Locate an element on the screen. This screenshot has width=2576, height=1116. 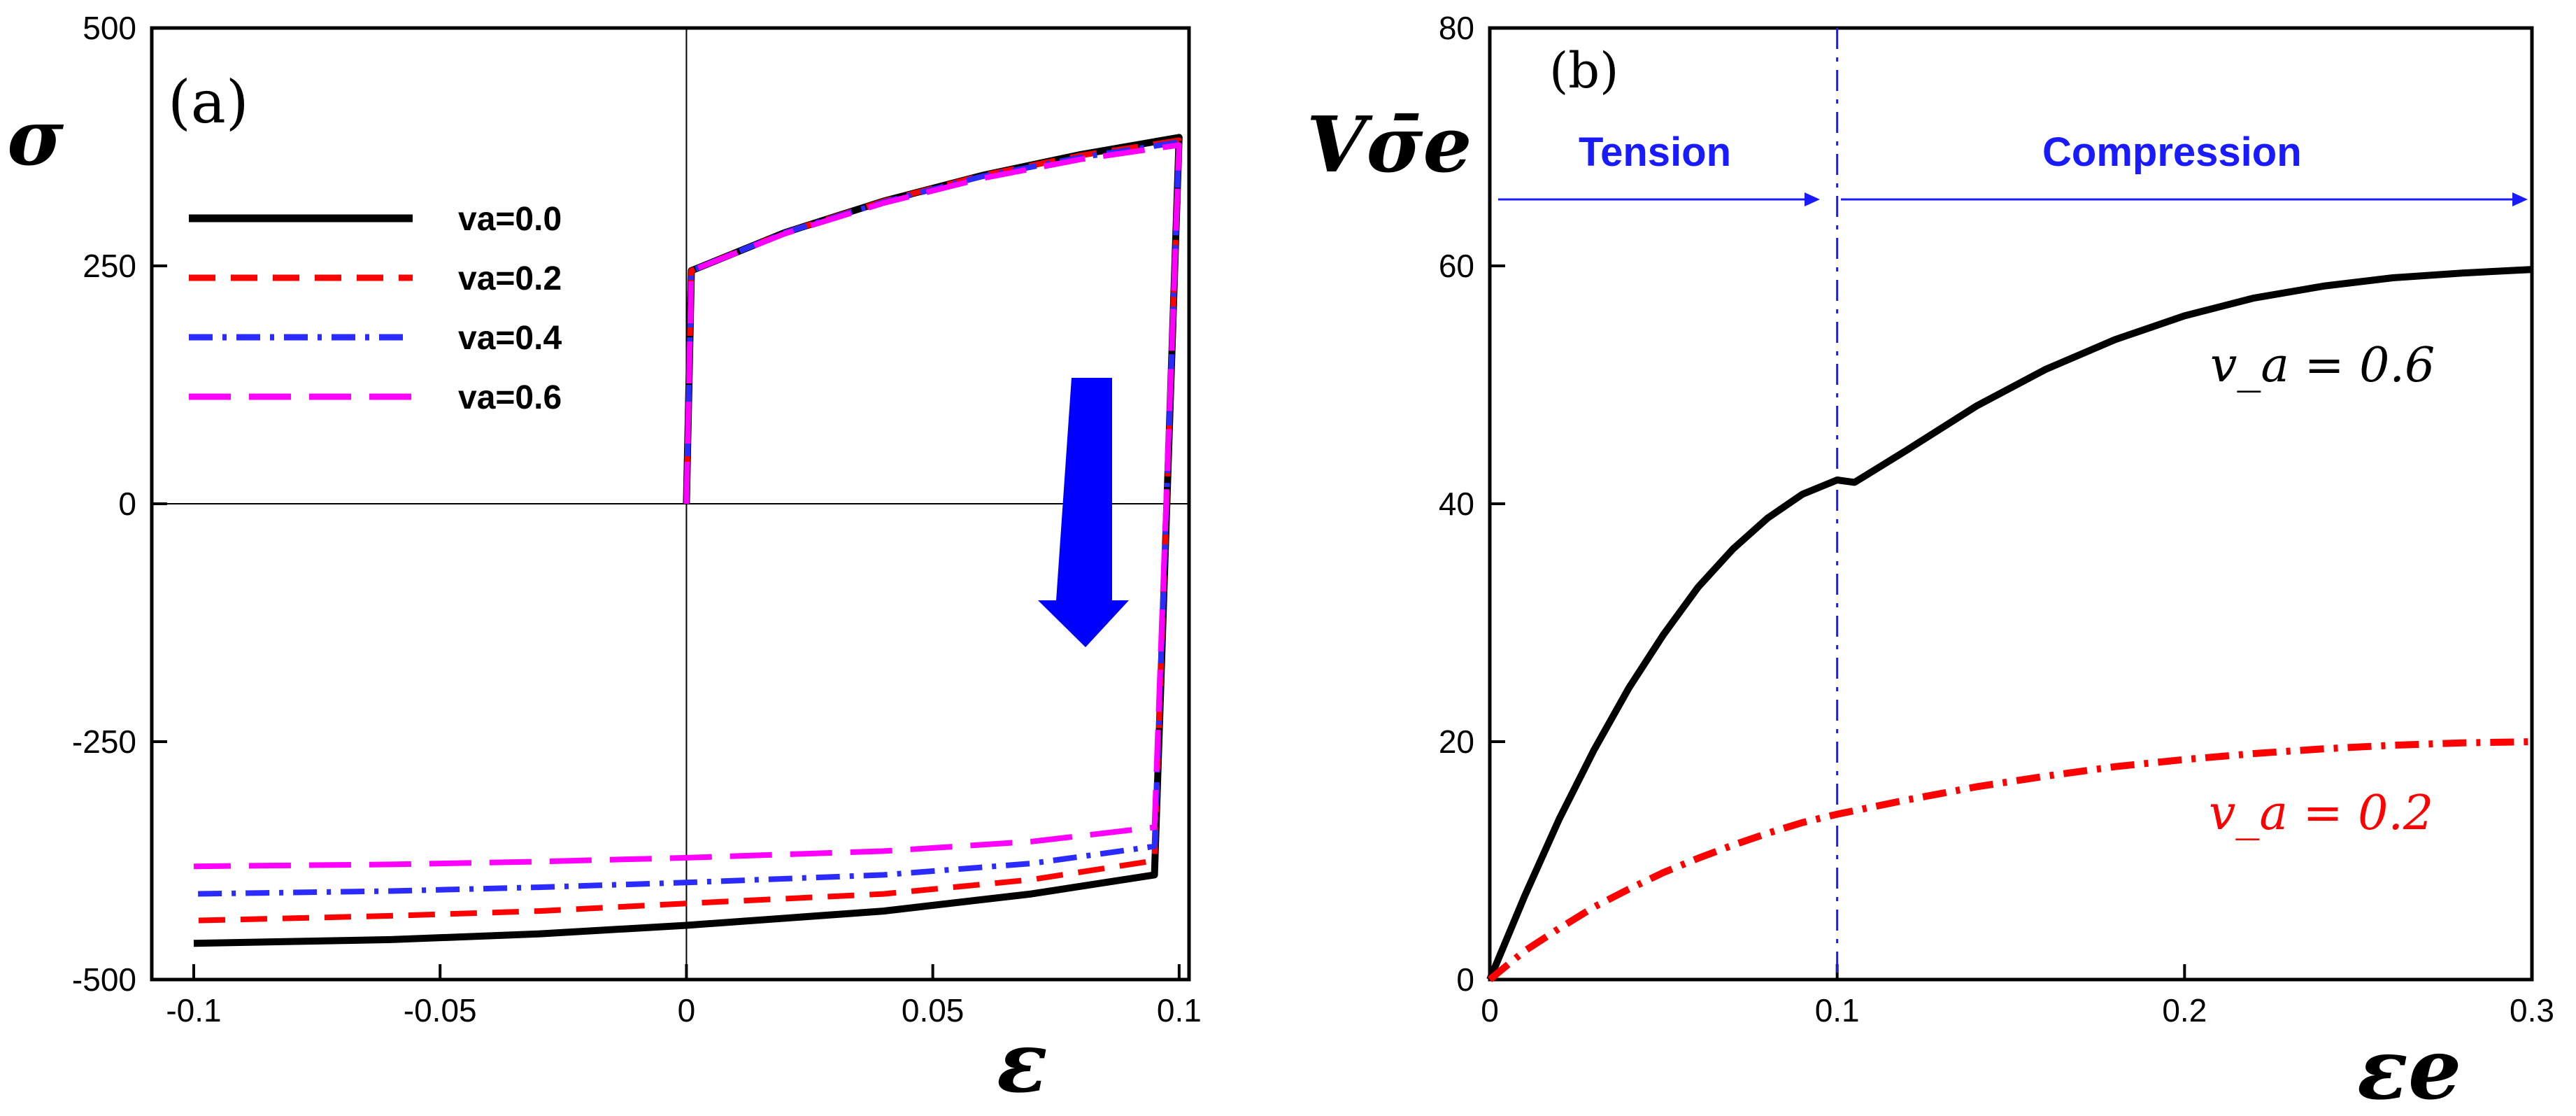
x-tick-label-b: 0.2 is located at coordinates (2184, 1010).